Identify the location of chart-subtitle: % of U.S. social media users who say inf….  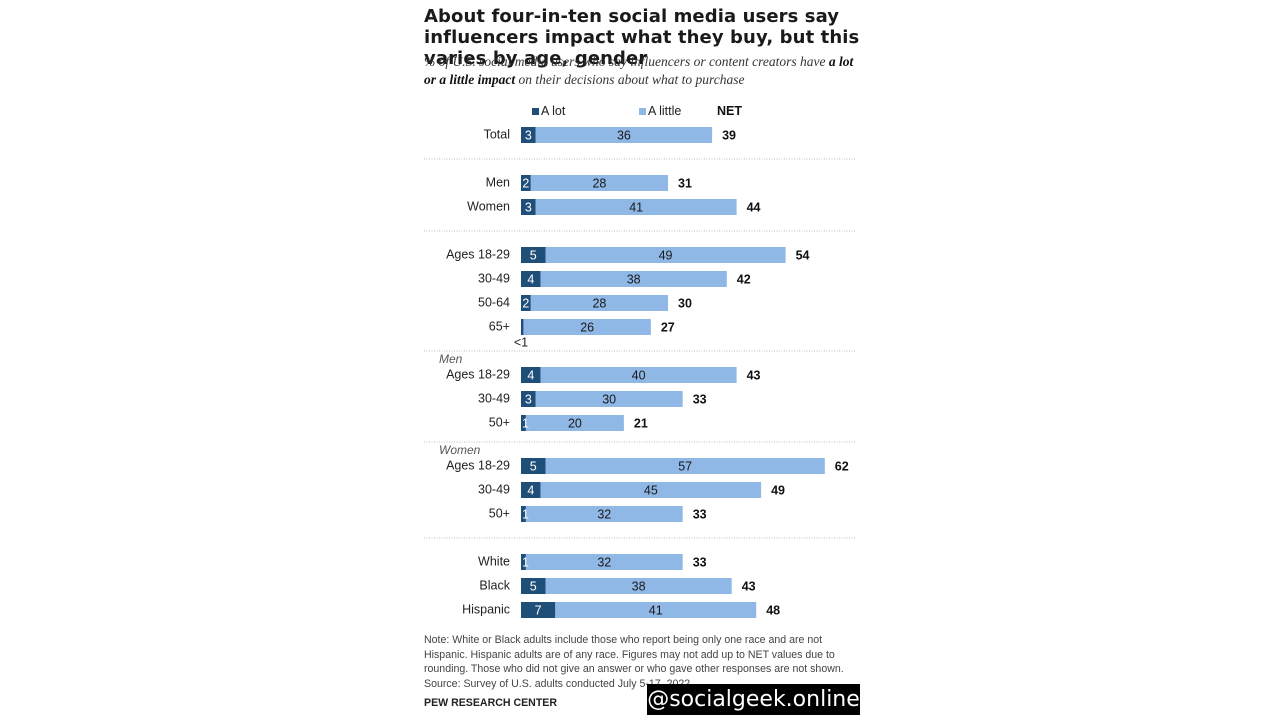
(642, 70).